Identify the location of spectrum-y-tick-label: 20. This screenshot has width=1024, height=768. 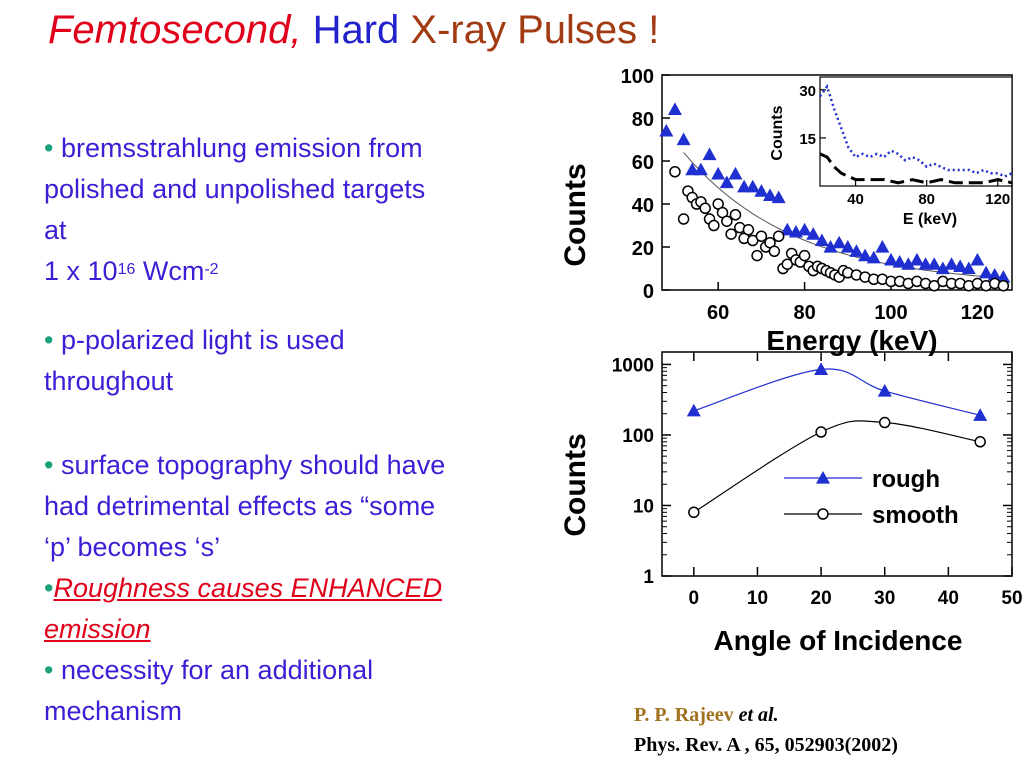
(643, 249).